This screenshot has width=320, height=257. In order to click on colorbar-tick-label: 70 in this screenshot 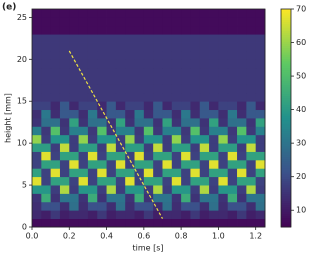, I will do `click(301, 9)`.